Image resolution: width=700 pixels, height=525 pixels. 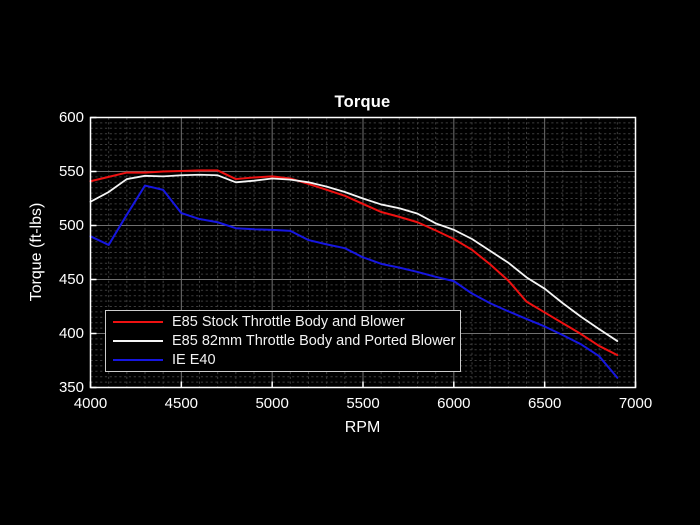 What do you see at coordinates (90, 403) in the screenshot?
I see `x-tick-label: 4000` at bounding box center [90, 403].